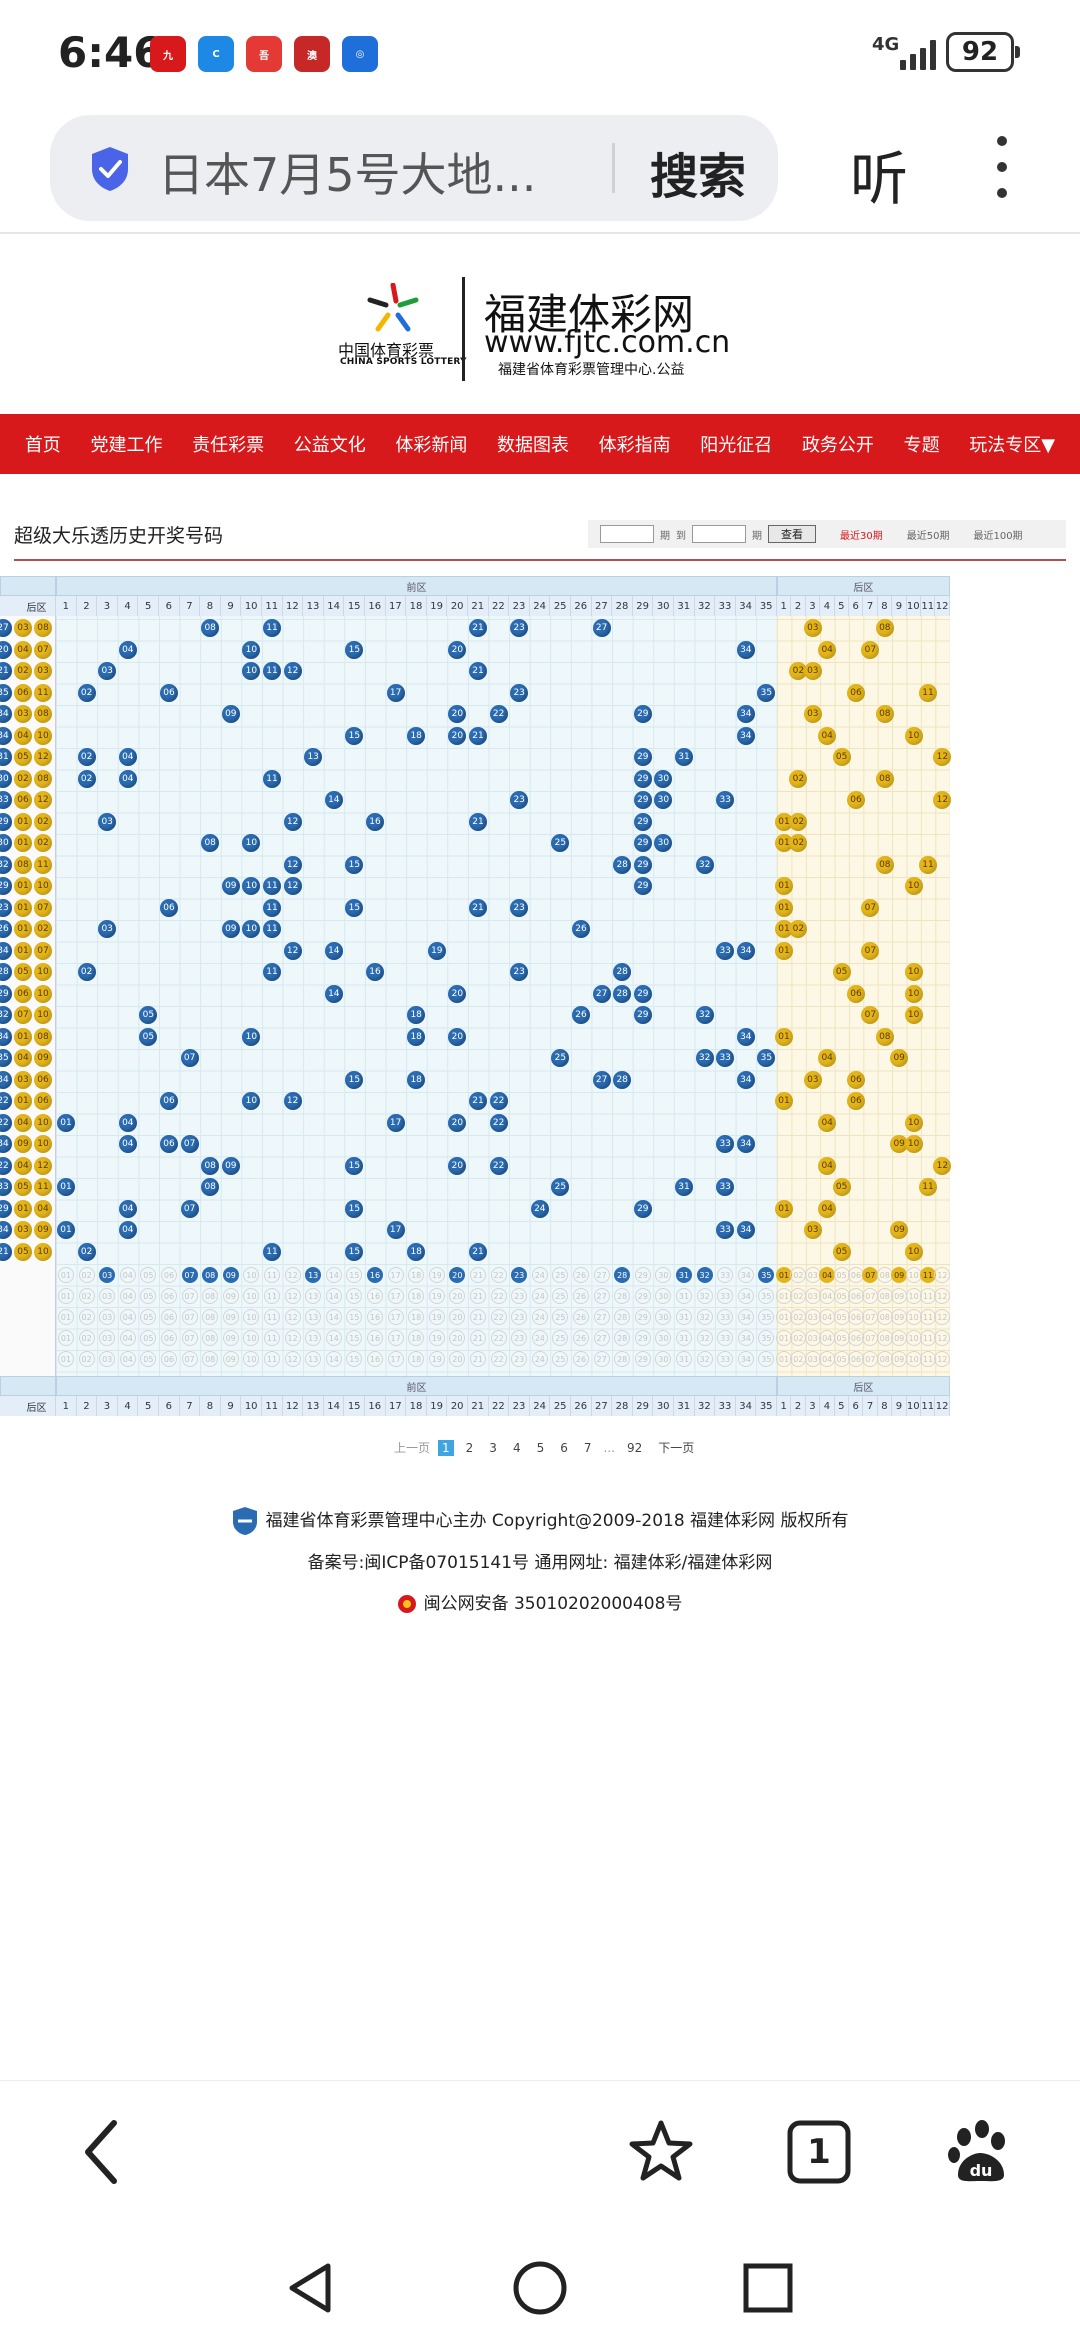 The width and height of the screenshot is (1080, 2340). What do you see at coordinates (446, 1447) in the screenshot?
I see `page-1: 1` at bounding box center [446, 1447].